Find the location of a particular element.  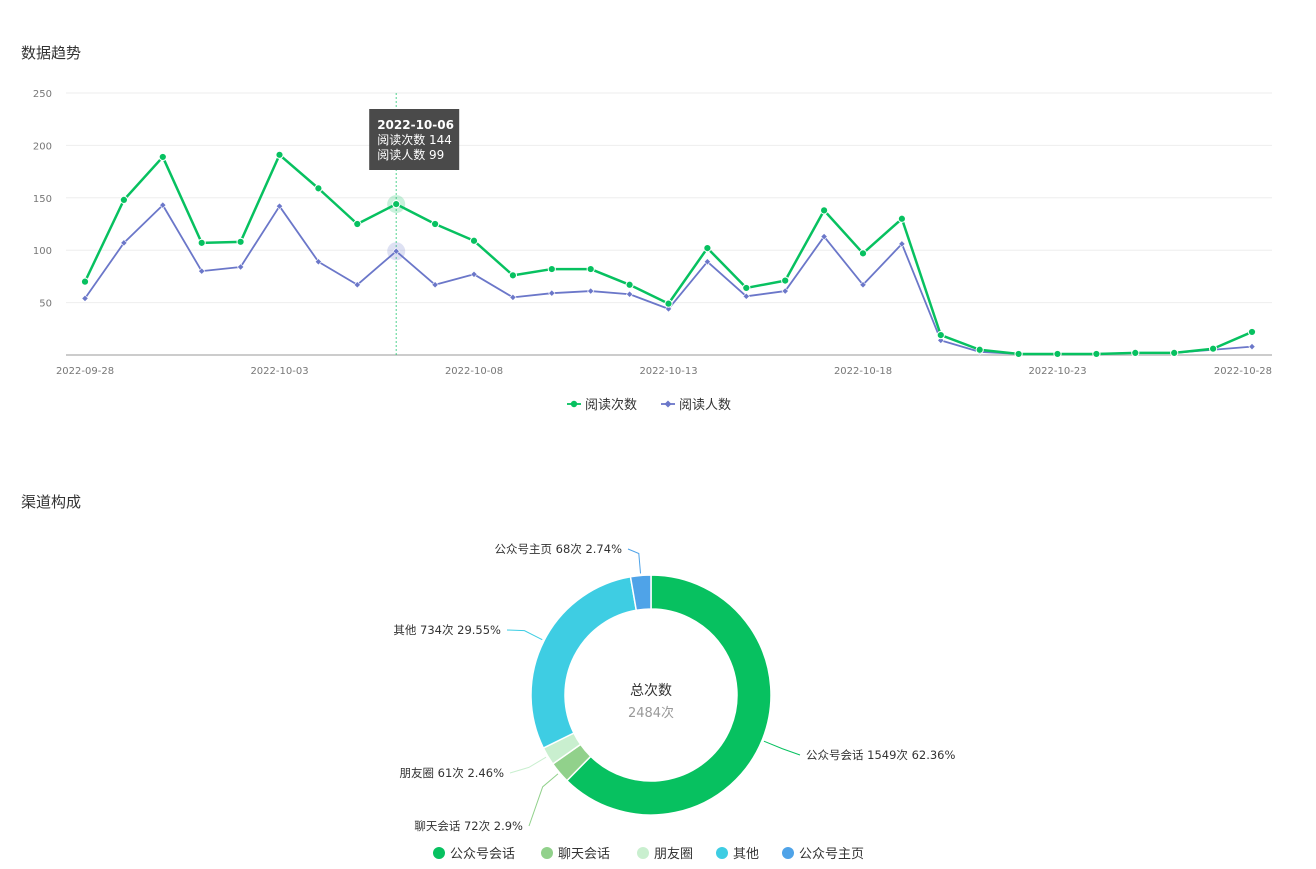

pie-legend-item: 其他 is located at coordinates (737, 854).